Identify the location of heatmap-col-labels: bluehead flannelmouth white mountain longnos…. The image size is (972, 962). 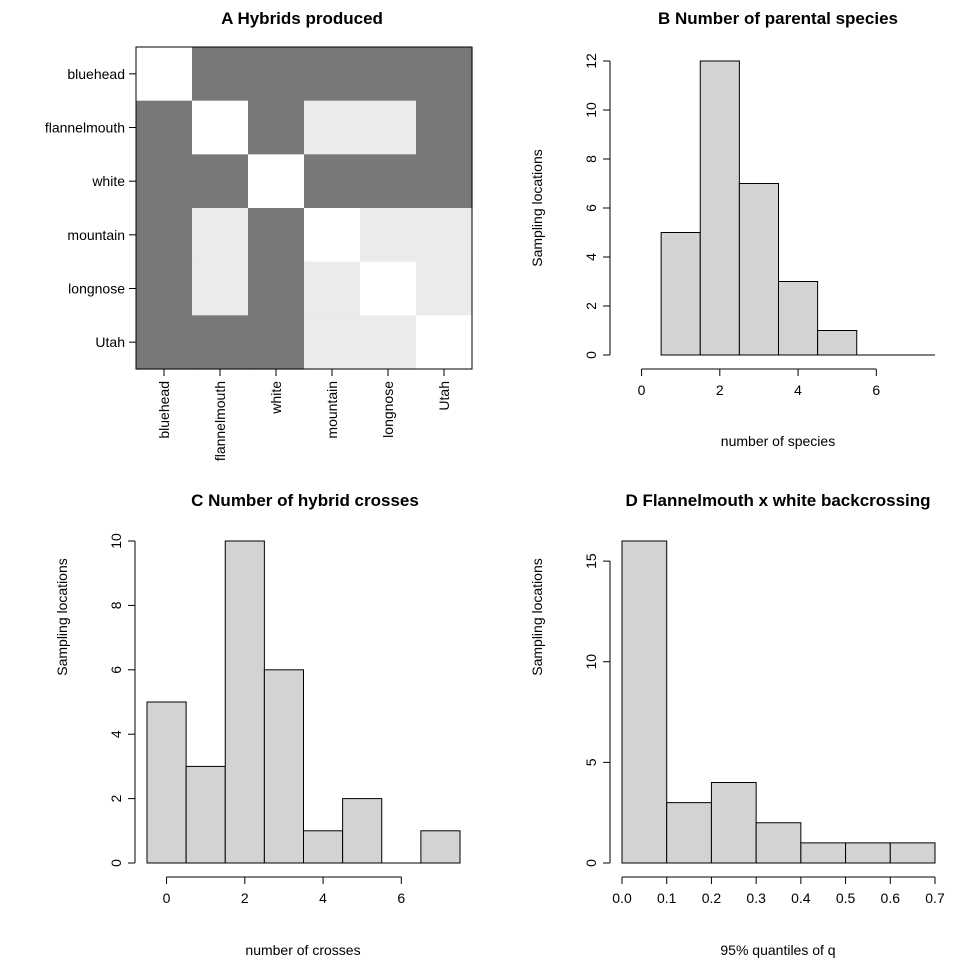
(304, 415).